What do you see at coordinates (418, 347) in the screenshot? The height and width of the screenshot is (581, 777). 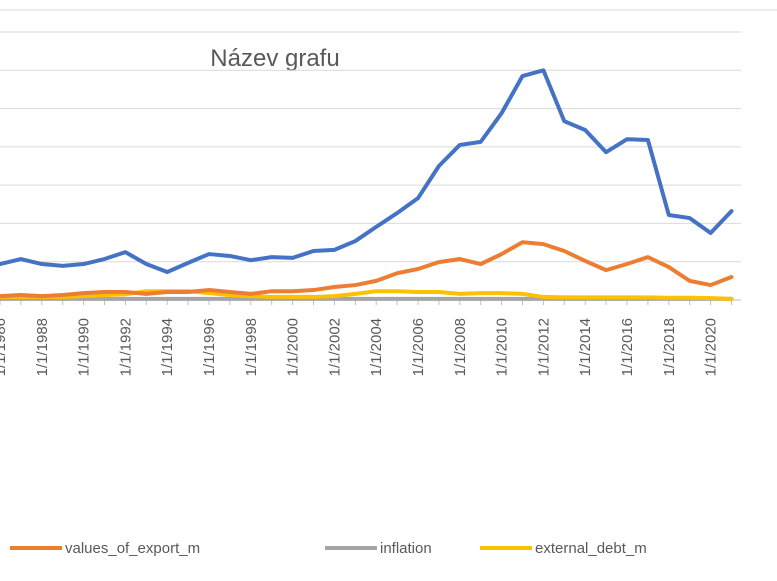 I see `x-tick-label: 1/1/2006` at bounding box center [418, 347].